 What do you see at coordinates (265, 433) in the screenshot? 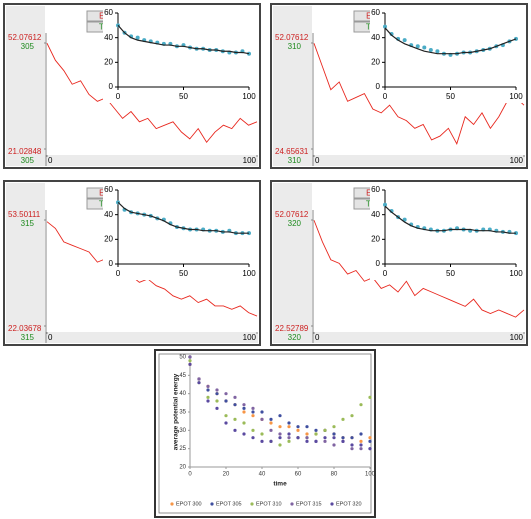
I see `summary-frame-inner` at bounding box center [265, 433].